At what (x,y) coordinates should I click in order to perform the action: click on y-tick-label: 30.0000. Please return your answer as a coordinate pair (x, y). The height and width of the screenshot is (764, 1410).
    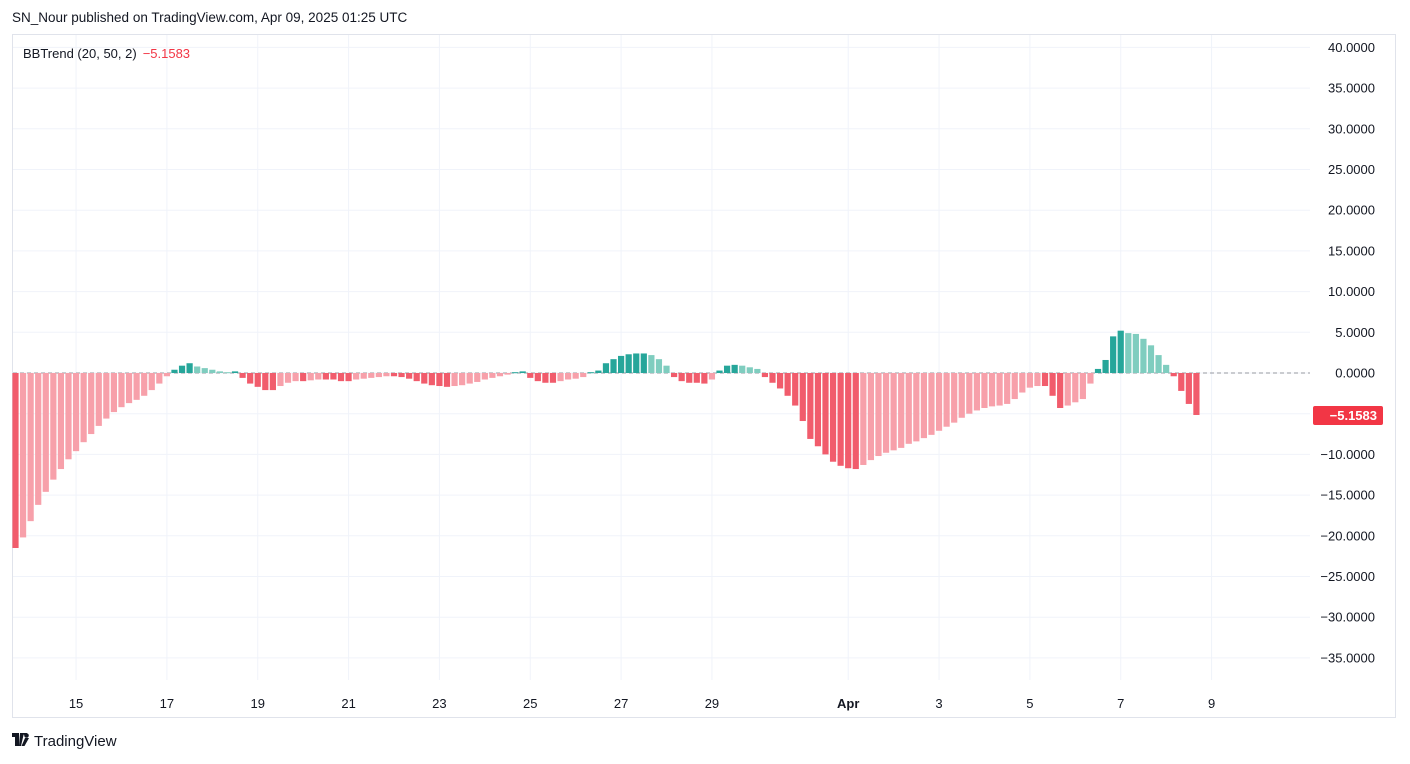
    Looking at the image, I should click on (1351, 128).